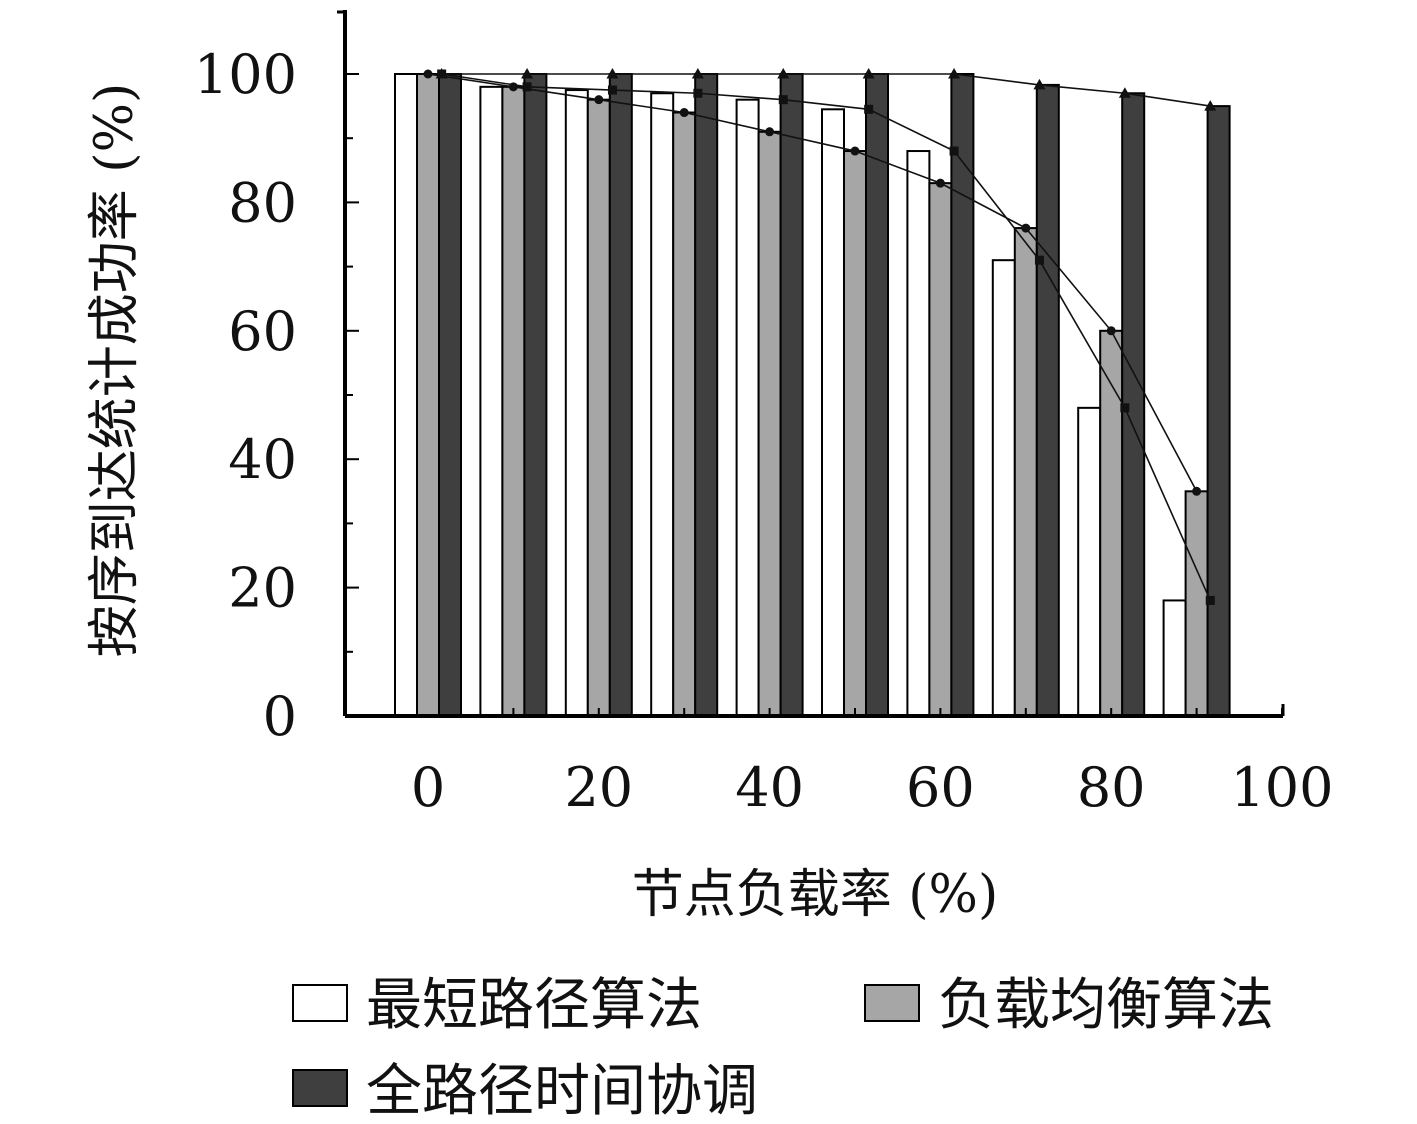  I want to click on x-axis-title: 节点负载率 (%), so click(815, 895).